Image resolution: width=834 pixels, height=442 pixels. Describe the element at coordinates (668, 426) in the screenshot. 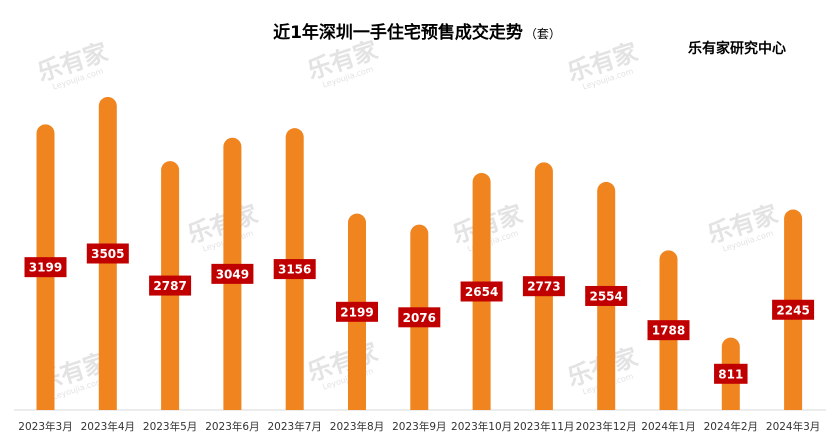

I see `x-tick-label: 2024年1月` at that location.